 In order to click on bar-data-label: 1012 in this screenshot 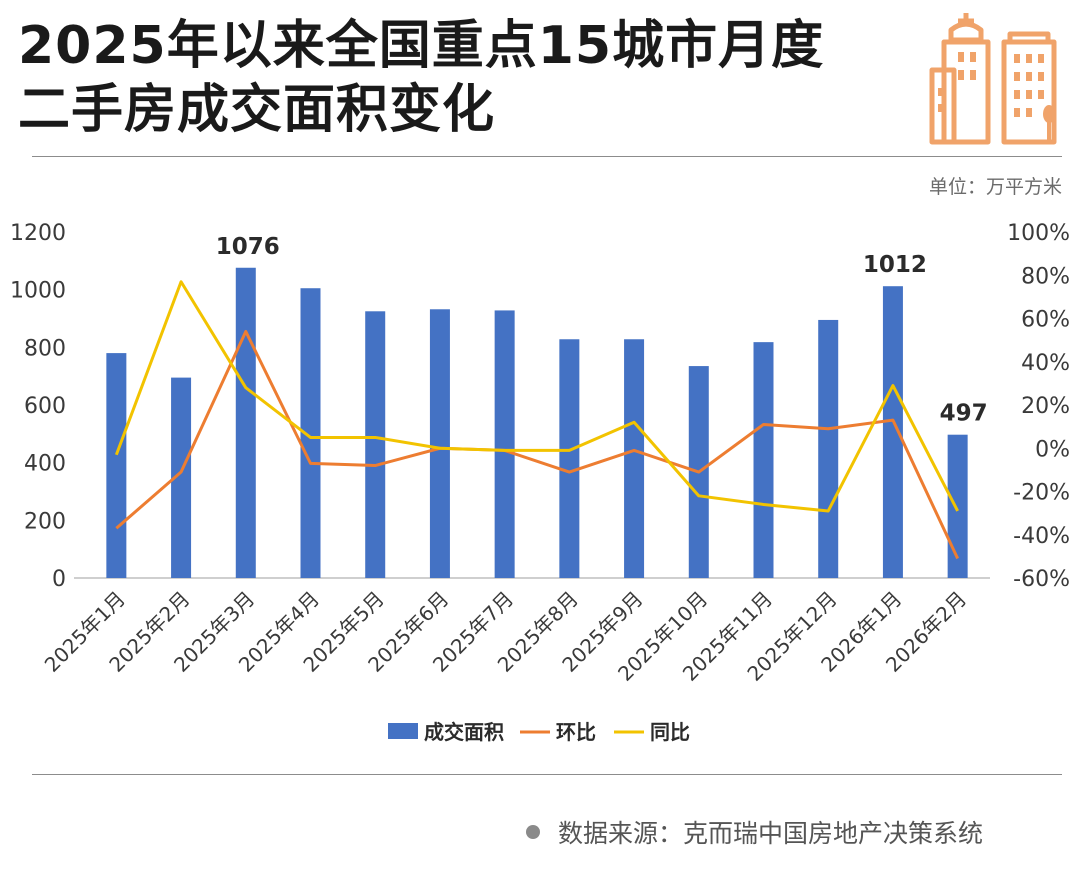, I will do `click(895, 265)`.